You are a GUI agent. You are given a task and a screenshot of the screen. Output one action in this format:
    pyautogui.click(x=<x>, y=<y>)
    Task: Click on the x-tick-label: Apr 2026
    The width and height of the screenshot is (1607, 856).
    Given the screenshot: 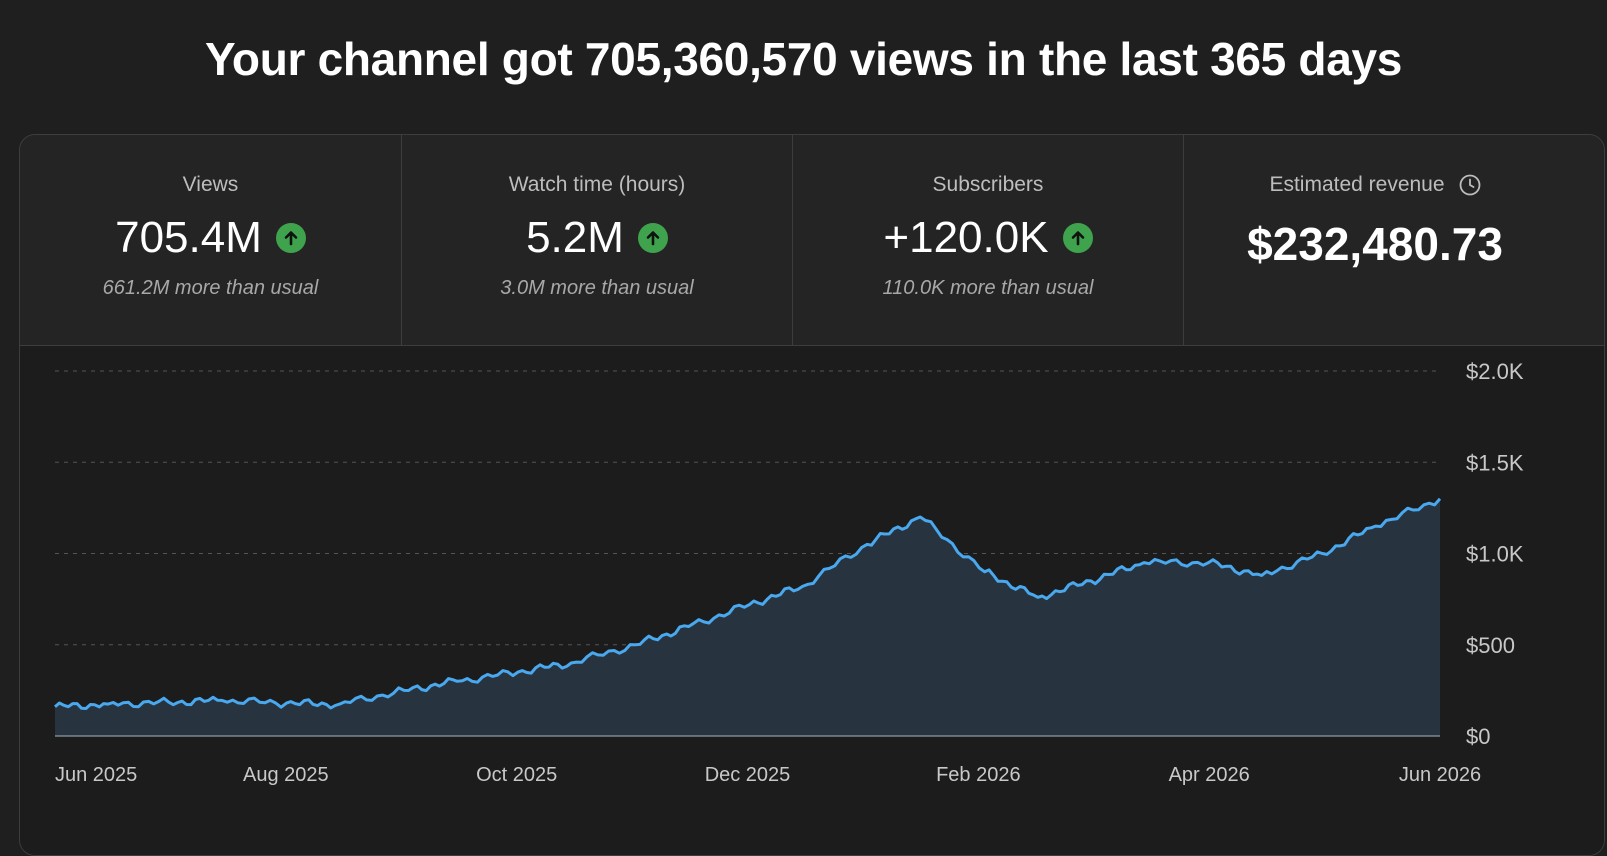 What is the action you would take?
    pyautogui.click(x=1209, y=775)
    